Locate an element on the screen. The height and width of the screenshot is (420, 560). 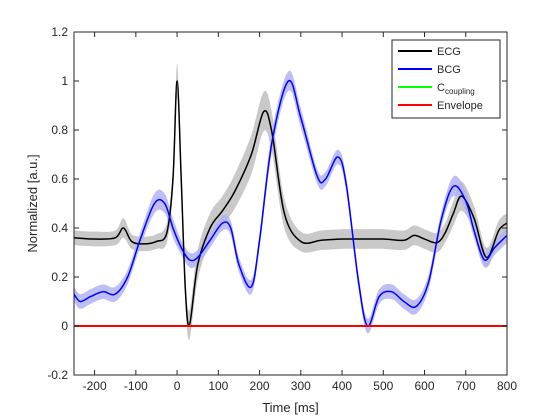
x-tick-label: -100 is located at coordinates (136, 386).